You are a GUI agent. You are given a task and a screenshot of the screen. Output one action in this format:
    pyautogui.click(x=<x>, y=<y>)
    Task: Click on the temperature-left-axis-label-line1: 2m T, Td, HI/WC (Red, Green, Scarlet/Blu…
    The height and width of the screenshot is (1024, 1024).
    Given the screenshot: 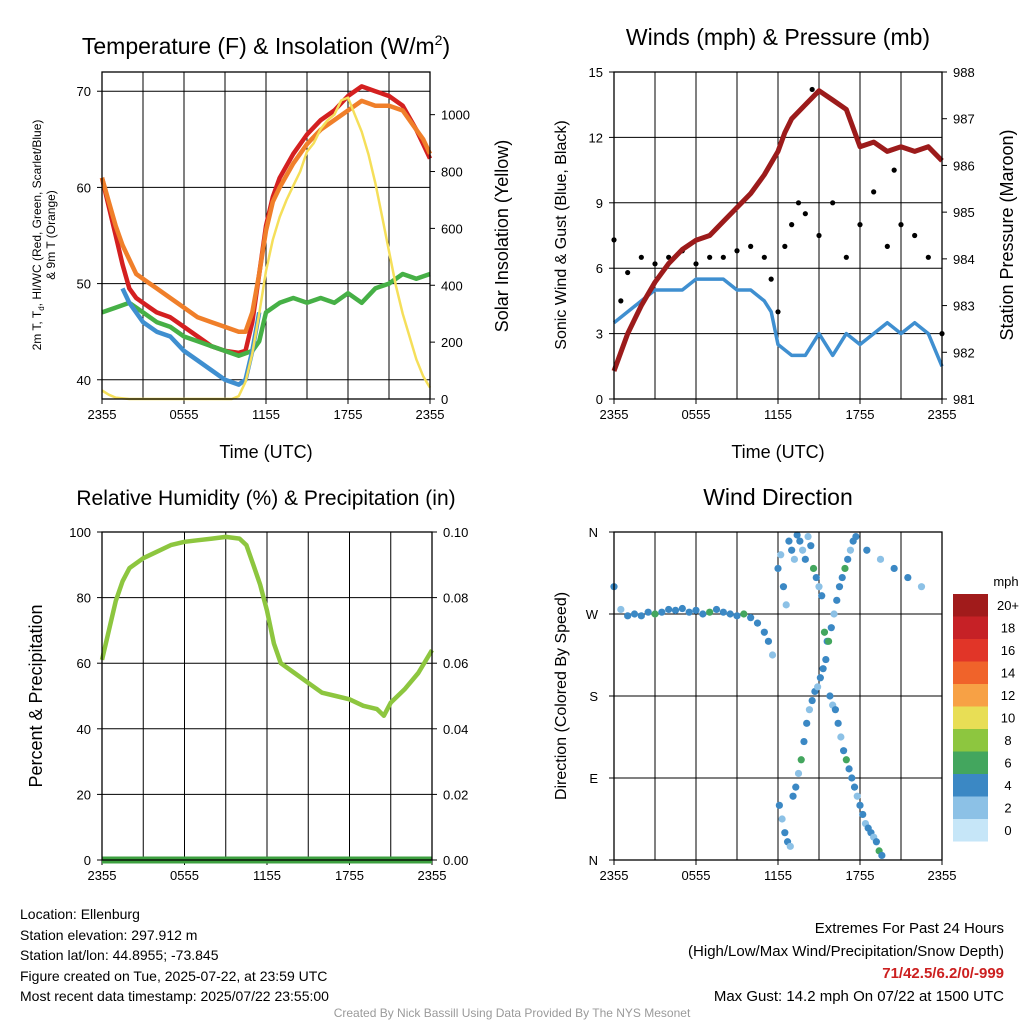 What is the action you would take?
    pyautogui.click(x=38, y=235)
    